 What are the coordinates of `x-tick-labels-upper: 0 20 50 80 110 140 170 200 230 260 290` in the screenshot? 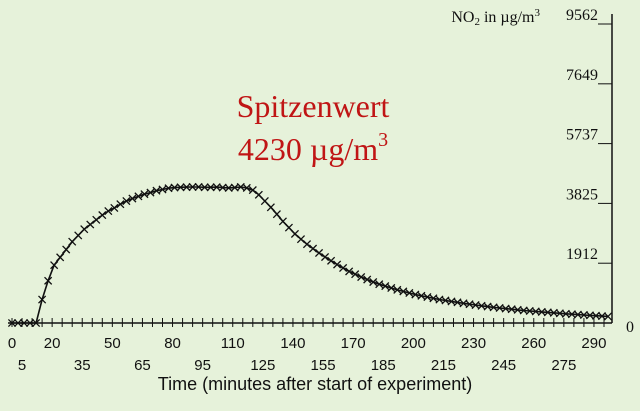 It's located at (307, 343).